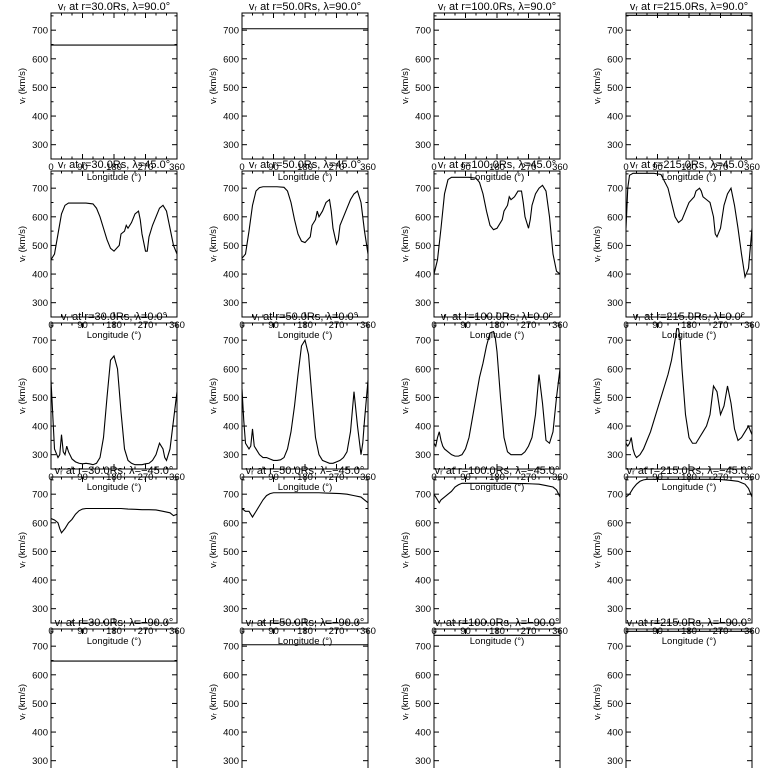 The width and height of the screenshot is (768, 773). I want to click on panel-title: vᵣ at r=215.0Rs, λ=45.0°, so click(689, 165).